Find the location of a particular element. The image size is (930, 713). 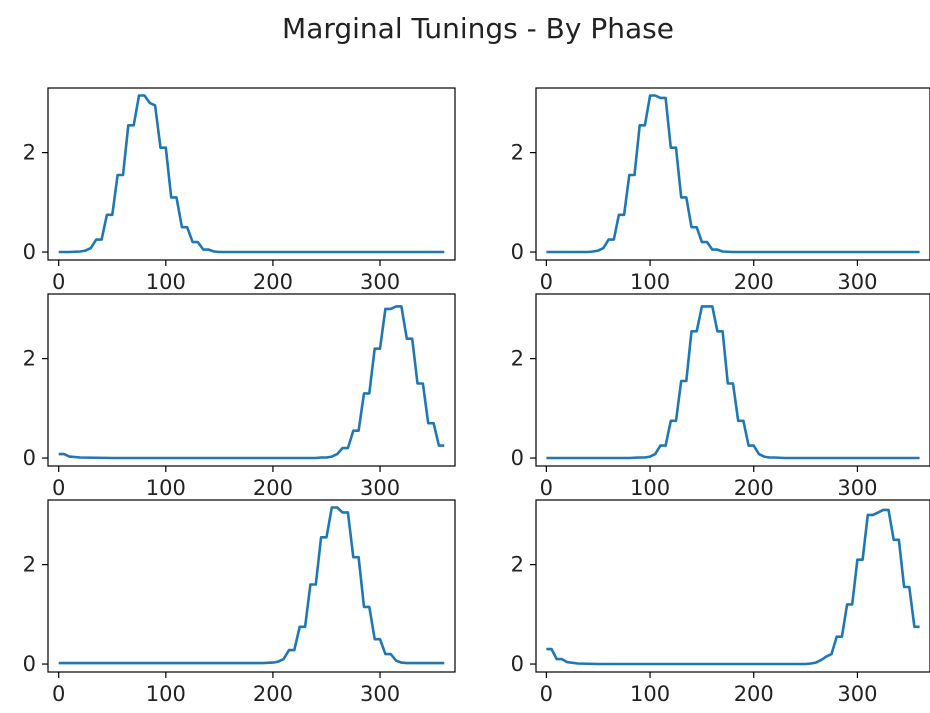

subplot-2: 0 100 200 300 0 2 is located at coordinates (720, 190).